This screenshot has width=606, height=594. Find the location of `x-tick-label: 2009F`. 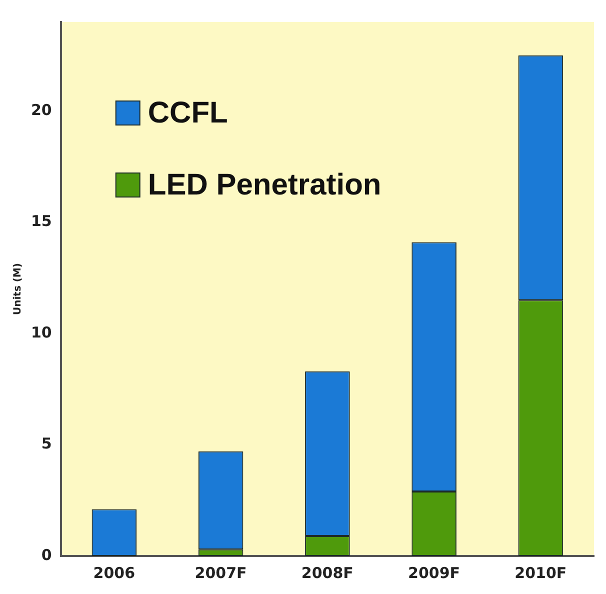

x-tick-label: 2009F is located at coordinates (434, 573).